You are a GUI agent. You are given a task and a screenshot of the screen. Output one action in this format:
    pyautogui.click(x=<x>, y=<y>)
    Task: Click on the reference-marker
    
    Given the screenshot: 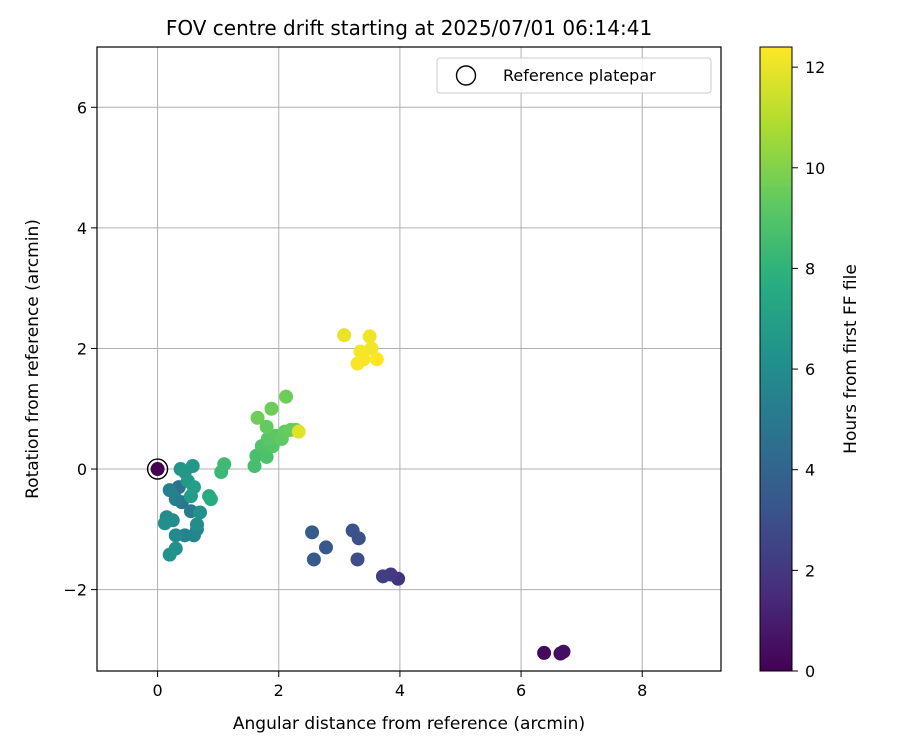 What is the action you would take?
    pyautogui.click(x=157, y=469)
    